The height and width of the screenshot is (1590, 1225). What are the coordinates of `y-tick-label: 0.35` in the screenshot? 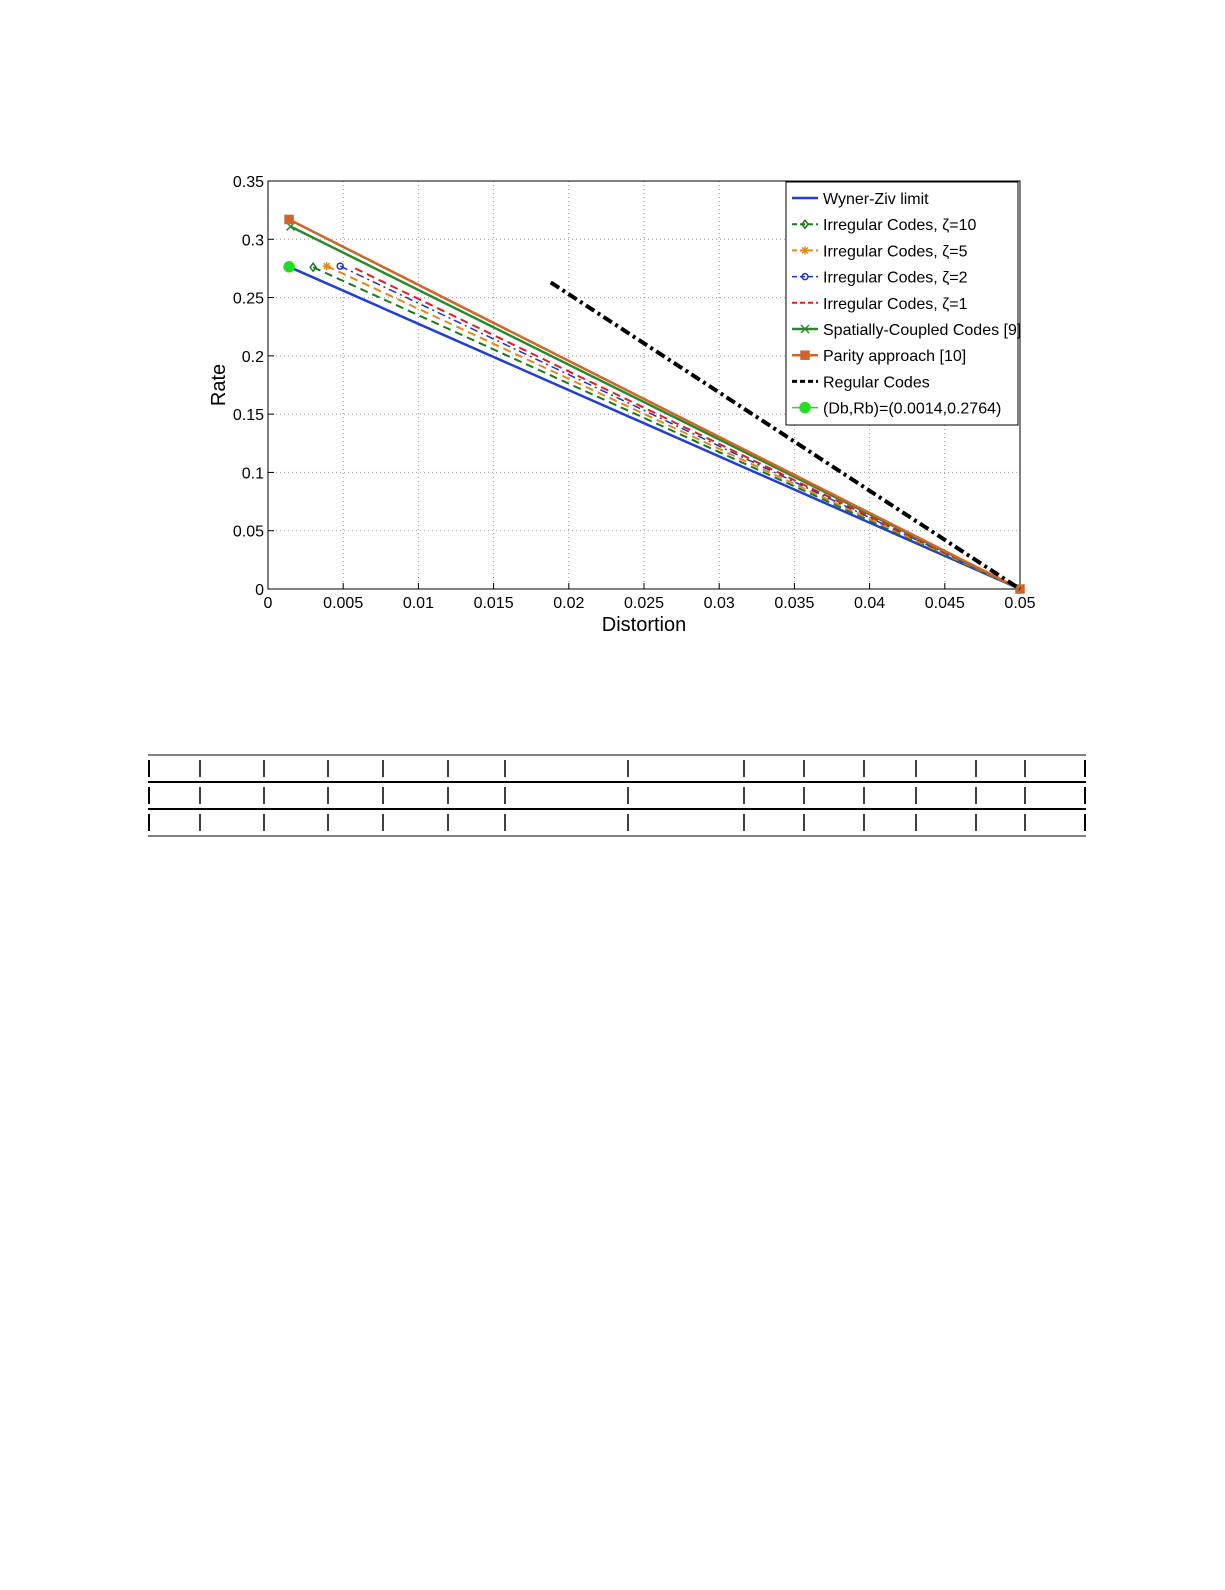 It's located at (248, 182).